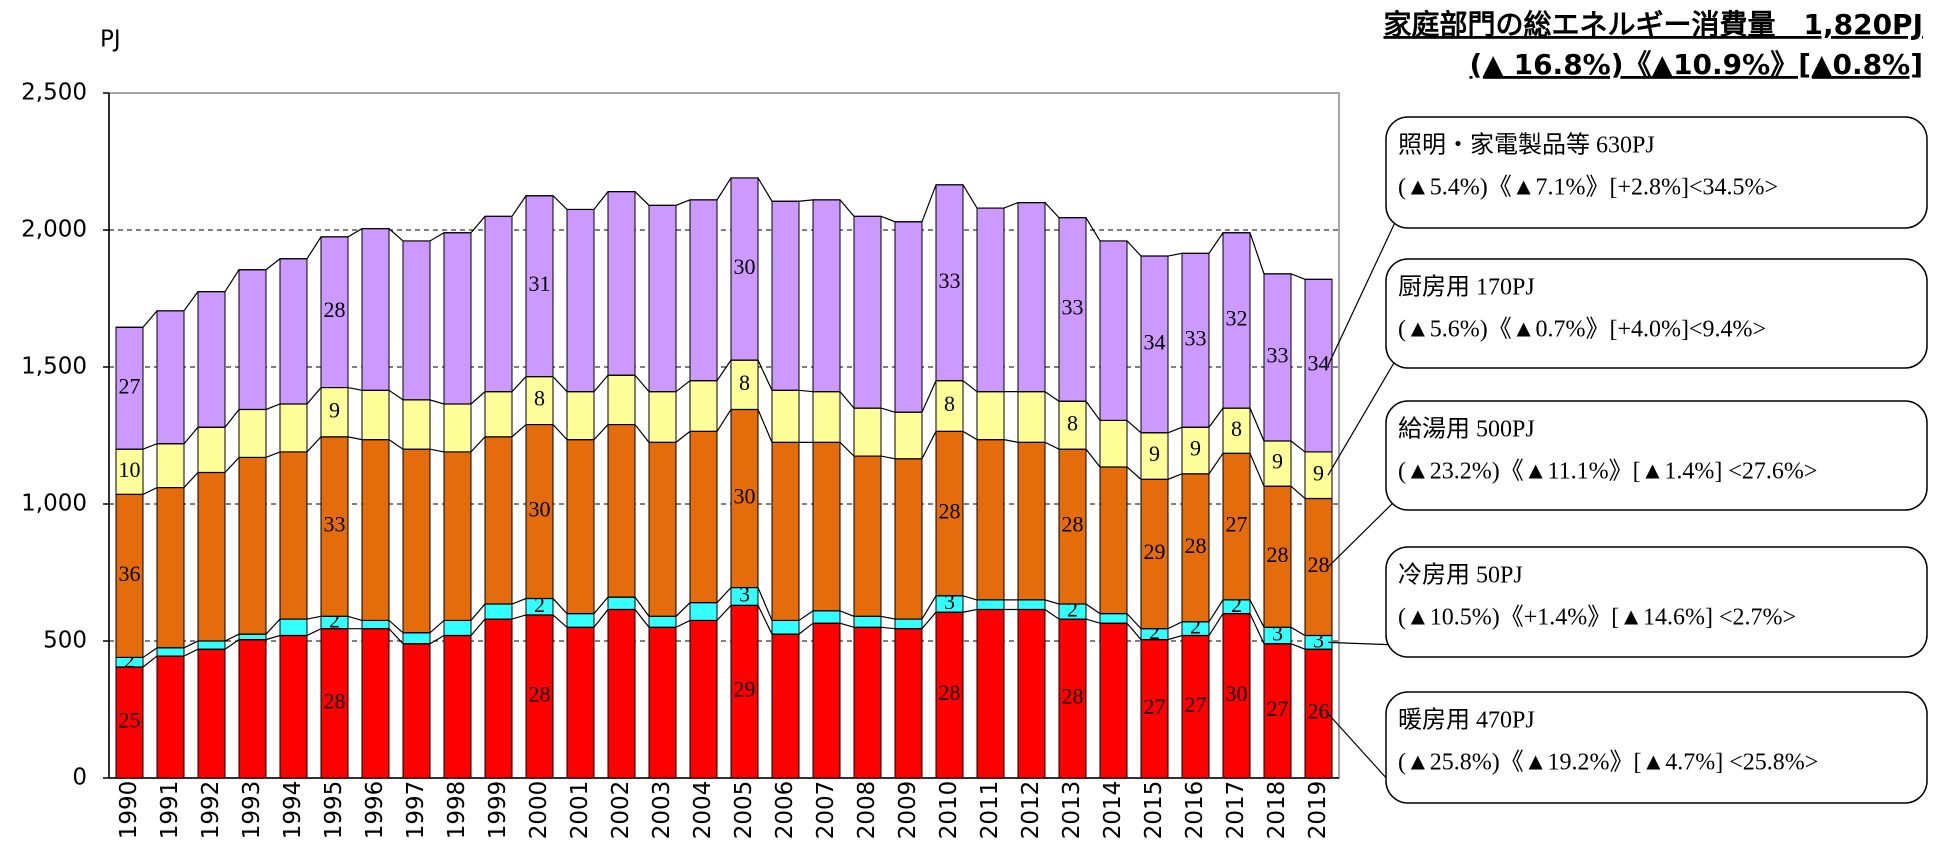 The height and width of the screenshot is (858, 1937). What do you see at coordinates (703, 810) in the screenshot?
I see `x-tick-label: 2004` at bounding box center [703, 810].